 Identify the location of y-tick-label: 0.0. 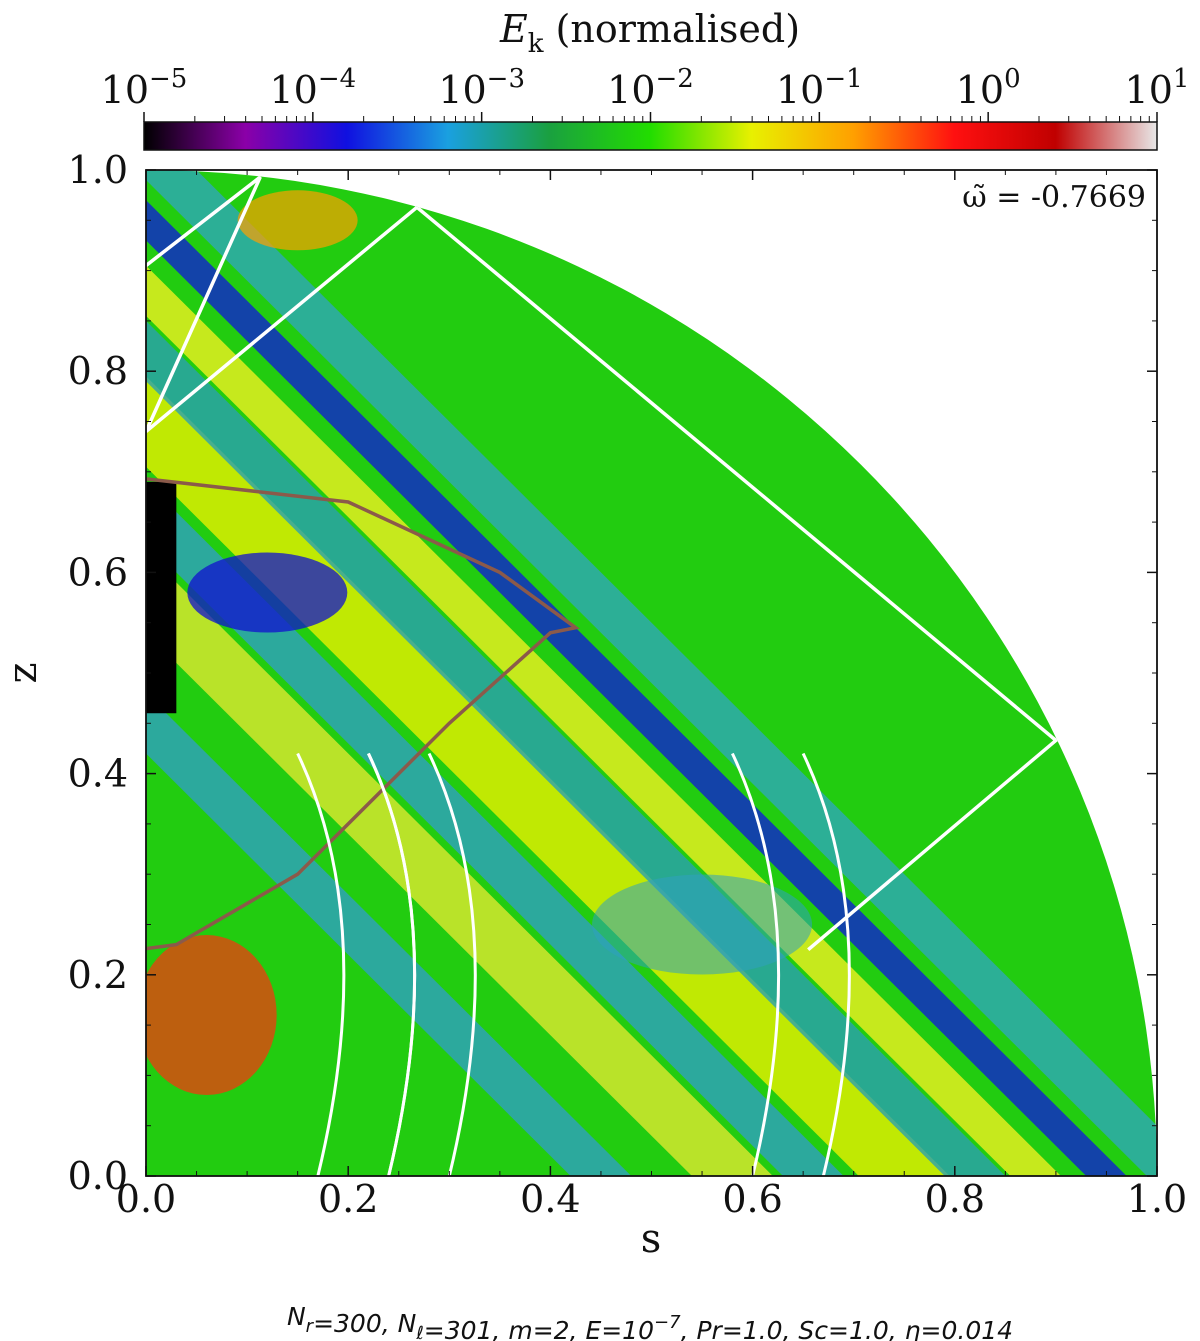
(98, 1176).